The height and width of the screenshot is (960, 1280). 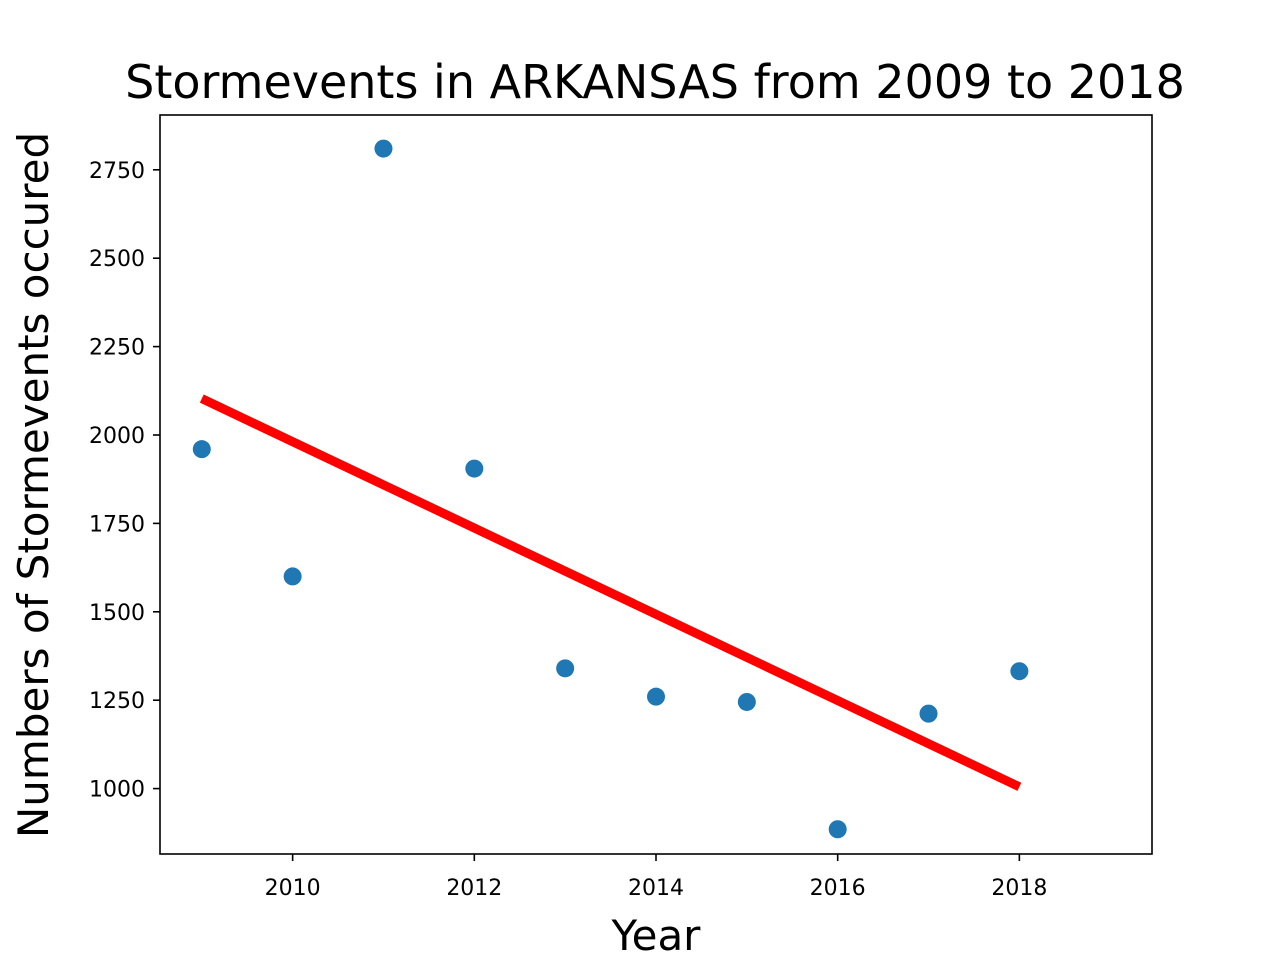 I want to click on y-tick-label: 1750, so click(x=117, y=524).